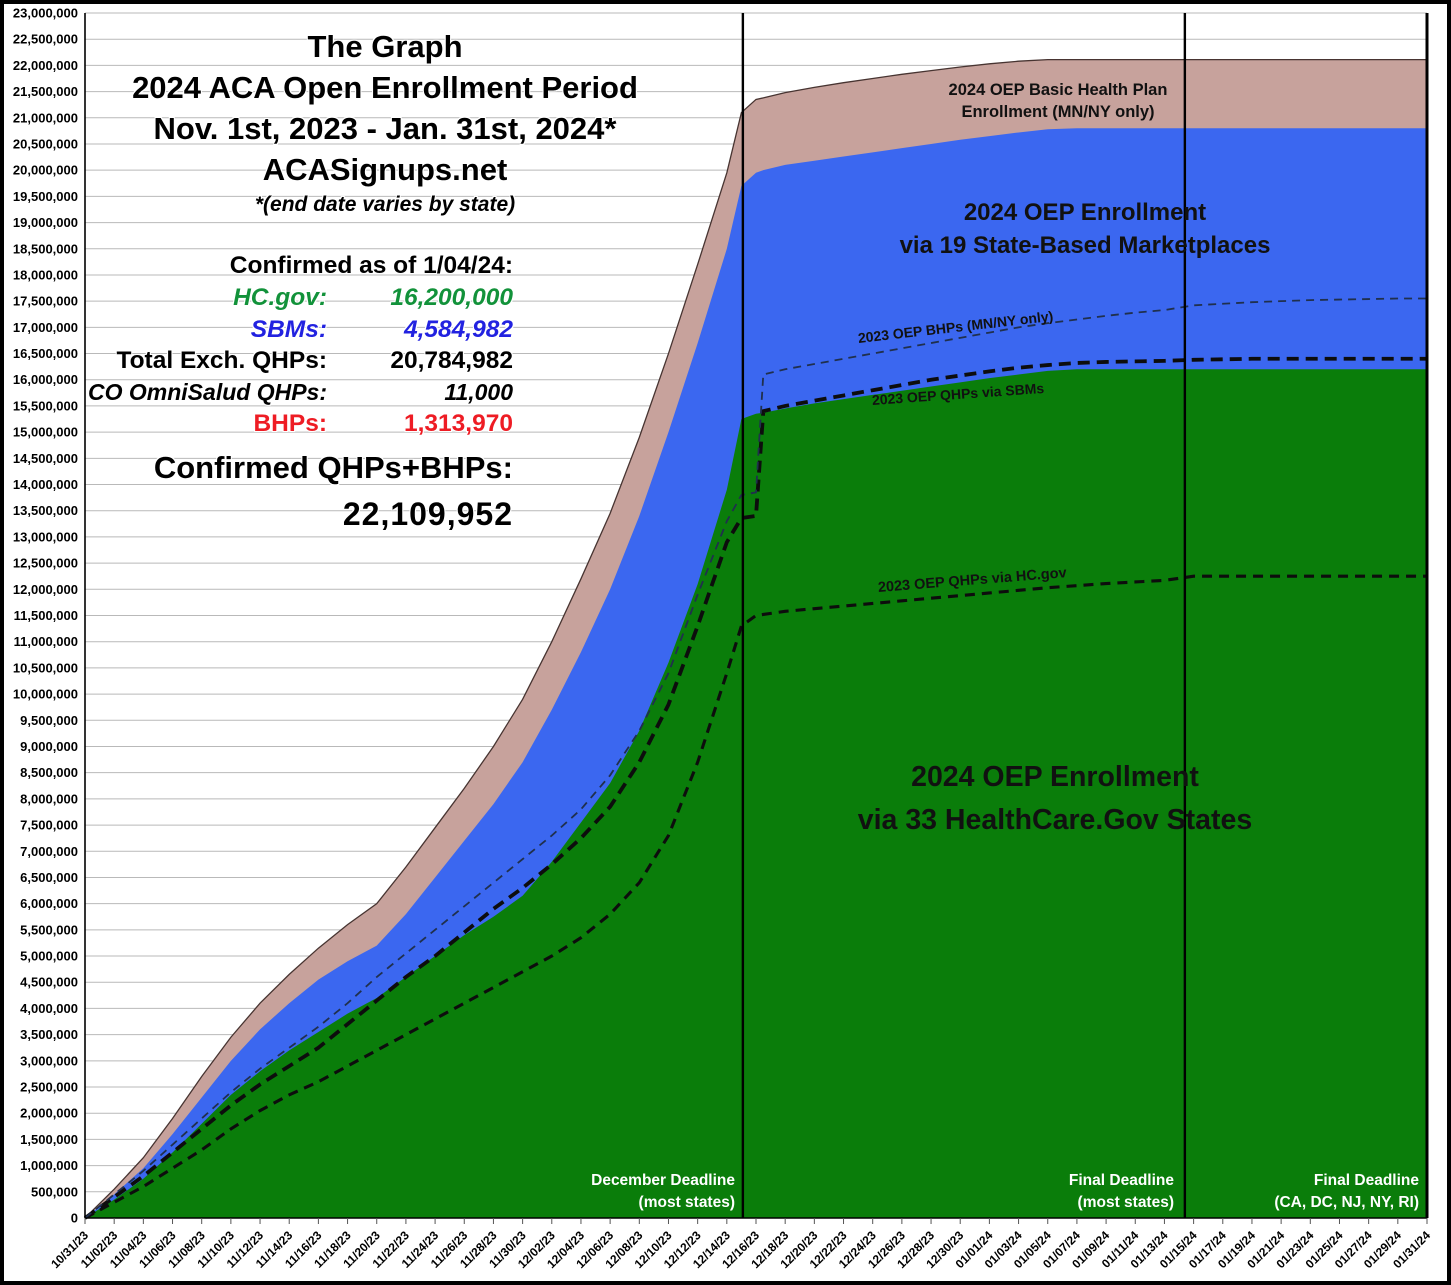  I want to click on december-deadline-label: December Deadline (most states), so click(663, 1191).